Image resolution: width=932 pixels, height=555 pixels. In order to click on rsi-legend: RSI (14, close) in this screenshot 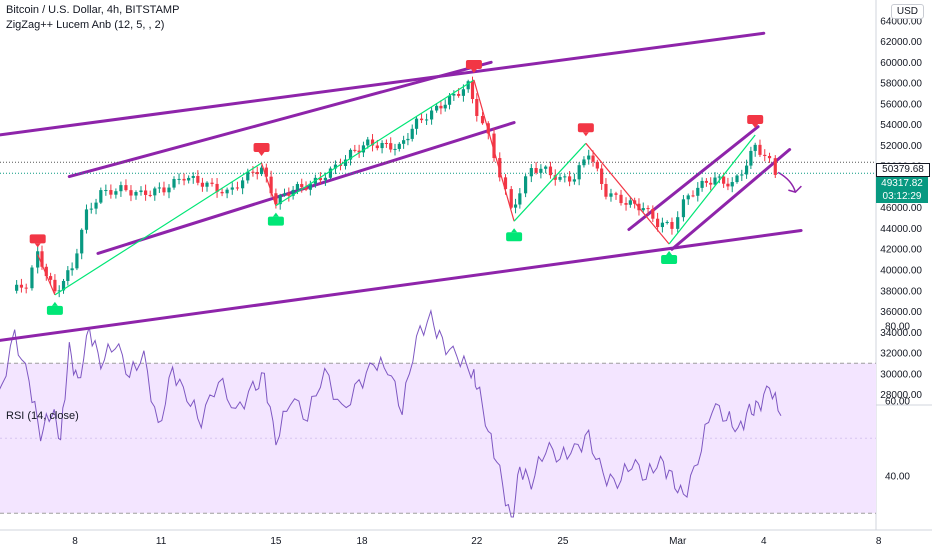, I will do `click(42, 416)`.